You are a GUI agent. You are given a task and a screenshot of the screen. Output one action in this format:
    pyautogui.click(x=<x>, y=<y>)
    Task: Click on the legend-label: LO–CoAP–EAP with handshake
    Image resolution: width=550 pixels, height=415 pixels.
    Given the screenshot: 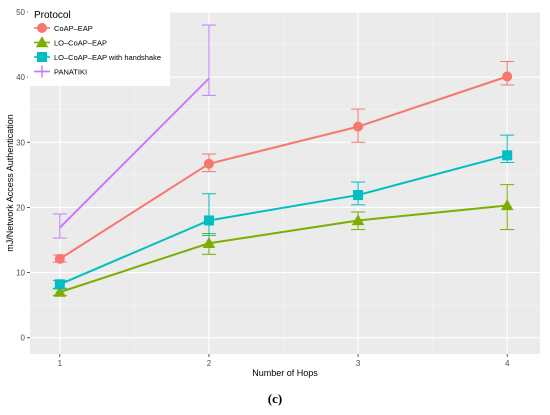 What is the action you would take?
    pyautogui.click(x=107, y=57)
    